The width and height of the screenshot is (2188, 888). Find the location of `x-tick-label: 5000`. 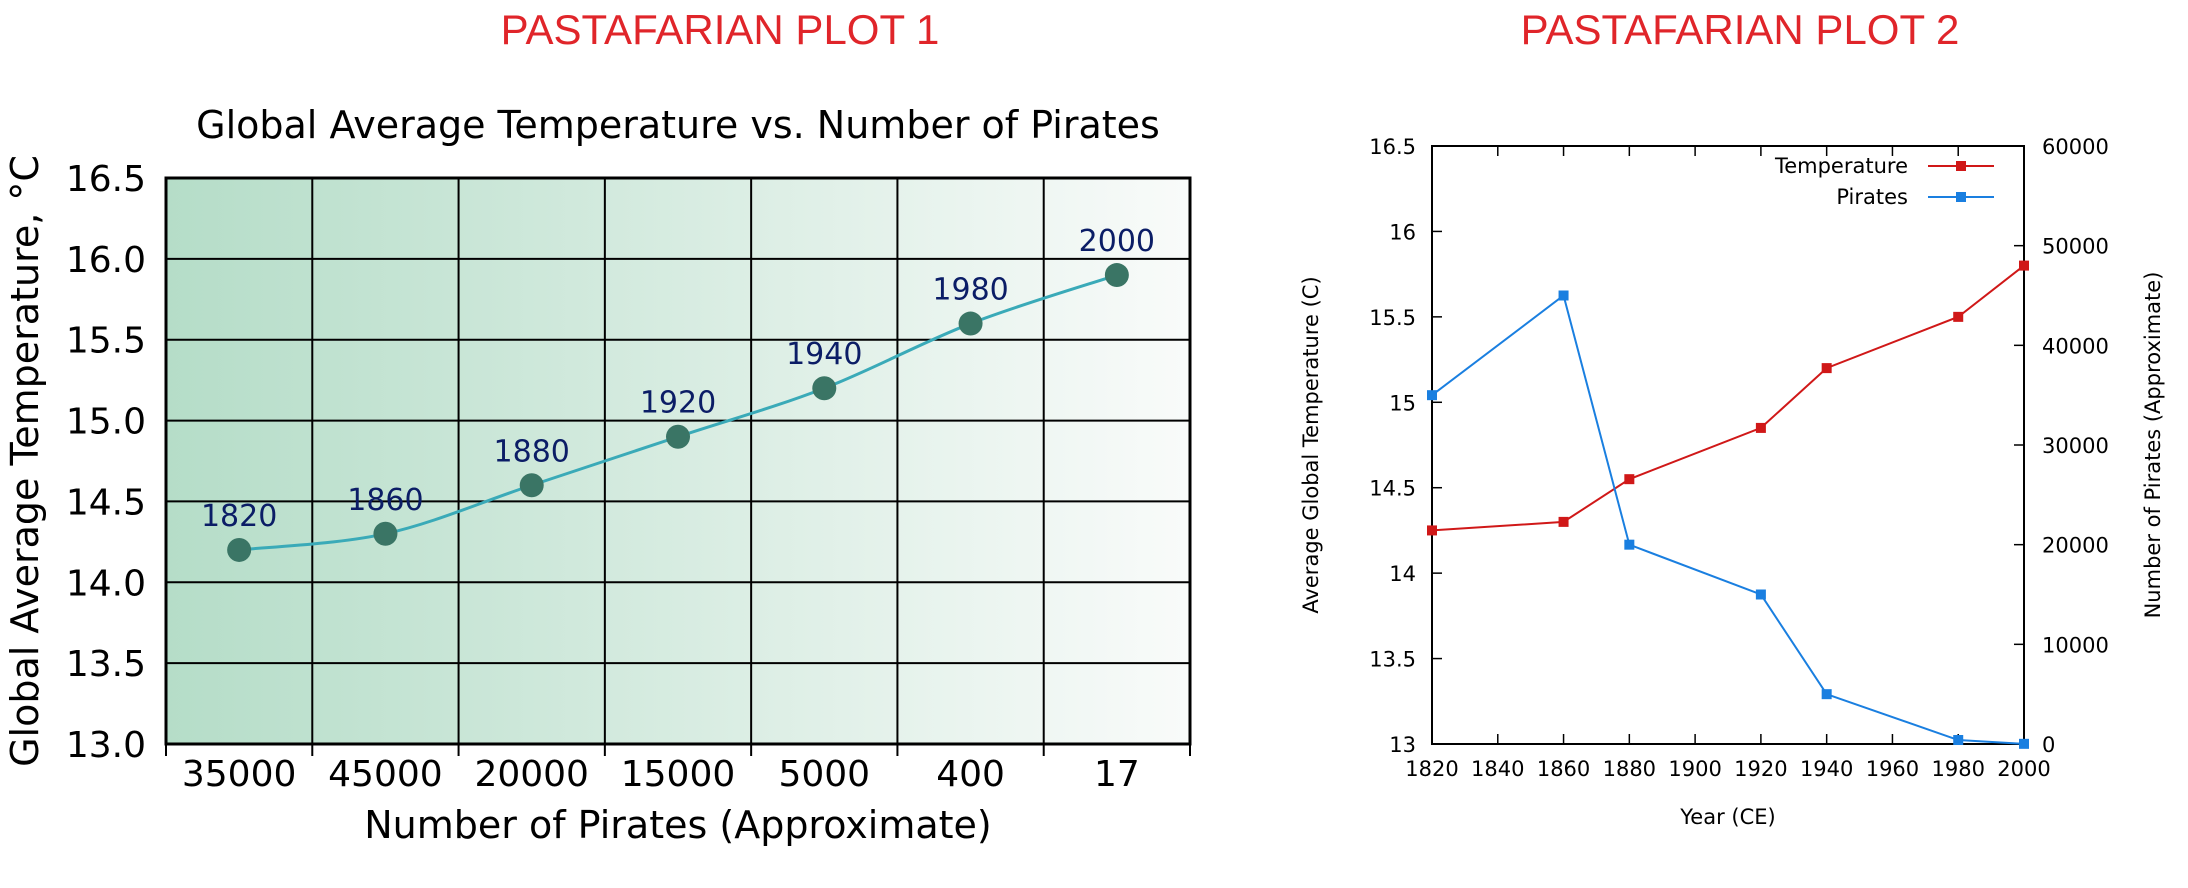

x-tick-label: 5000 is located at coordinates (824, 774).